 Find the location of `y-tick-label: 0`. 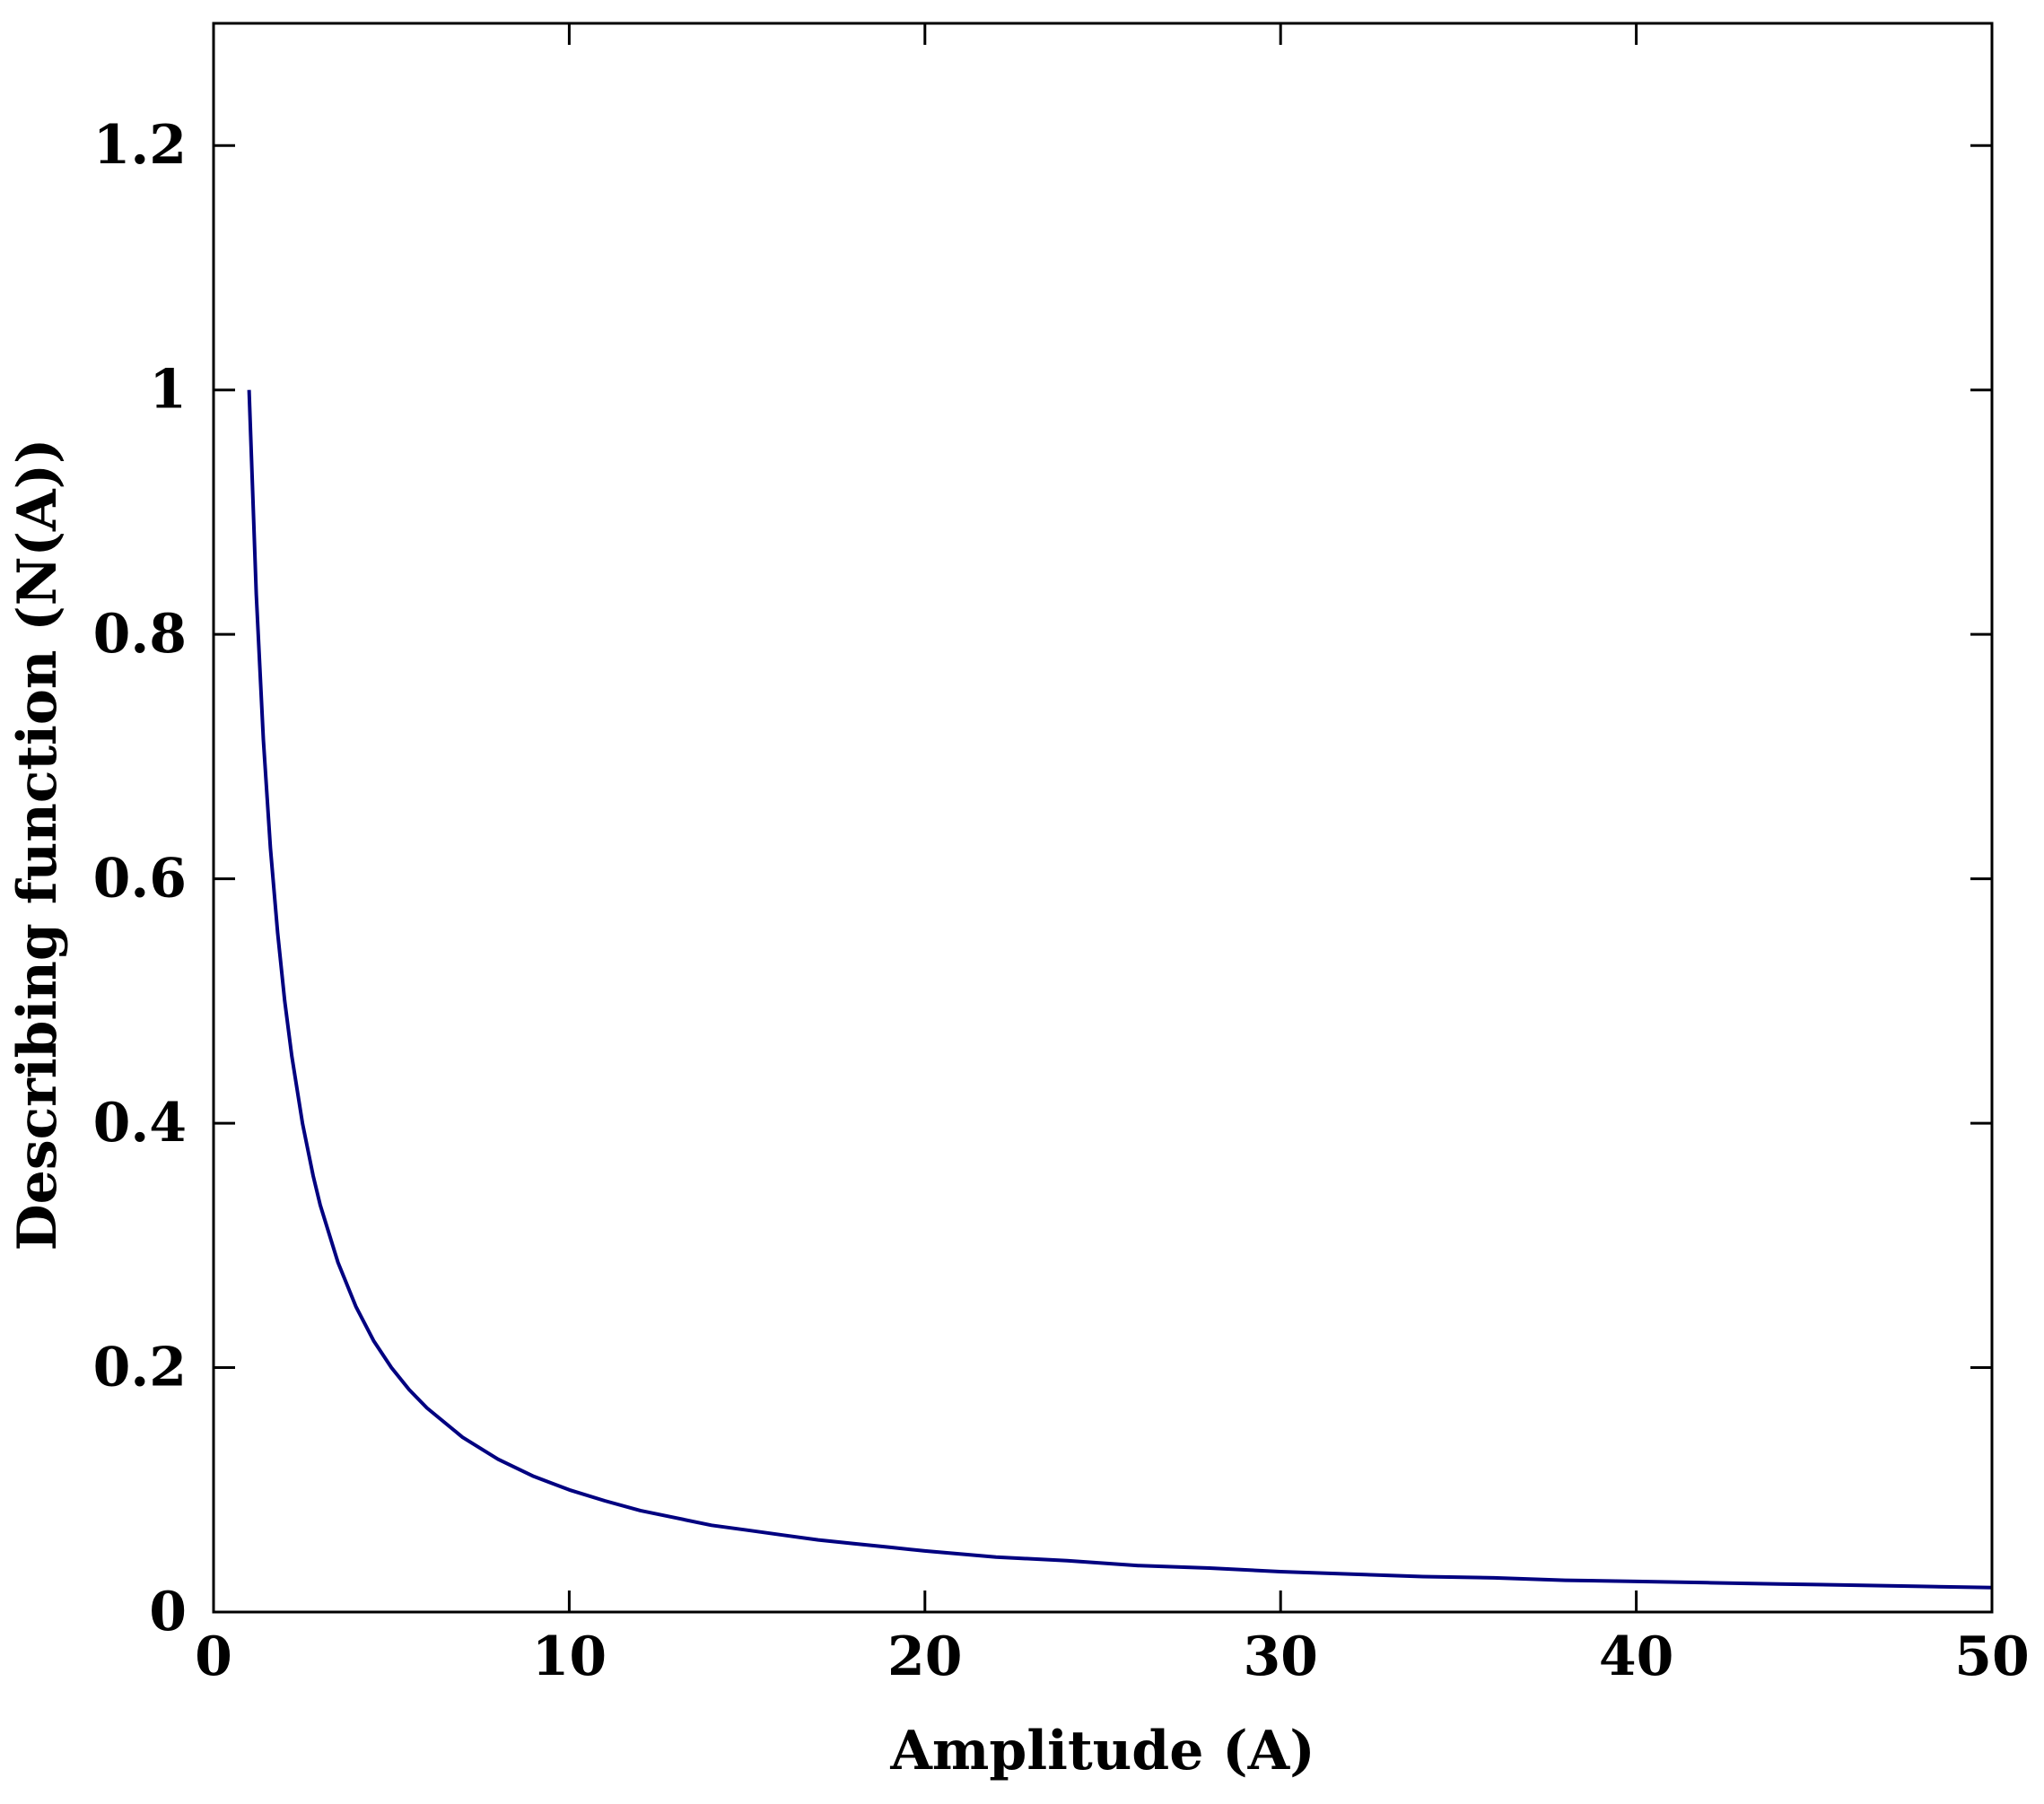

y-tick-label: 0 is located at coordinates (168, 1612).